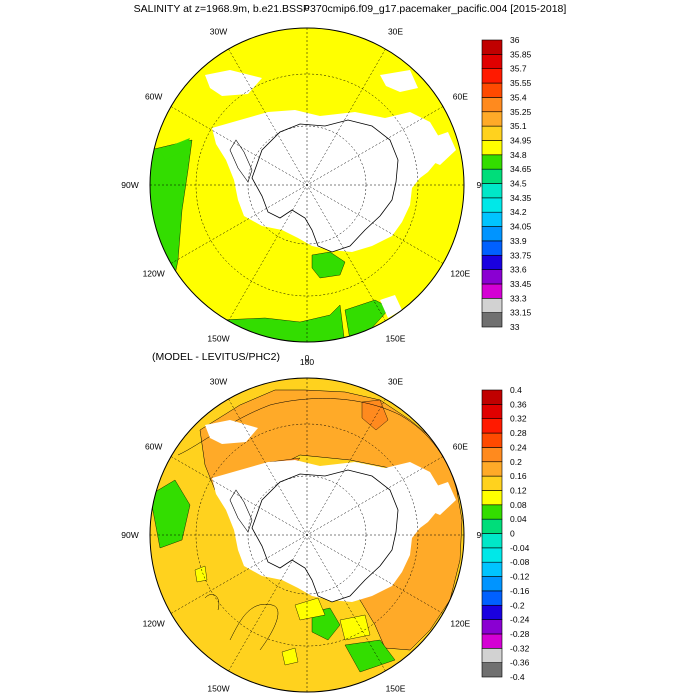  What do you see at coordinates (521, 141) in the screenshot?
I see `colorbar-tick-label: 34.95` at bounding box center [521, 141].